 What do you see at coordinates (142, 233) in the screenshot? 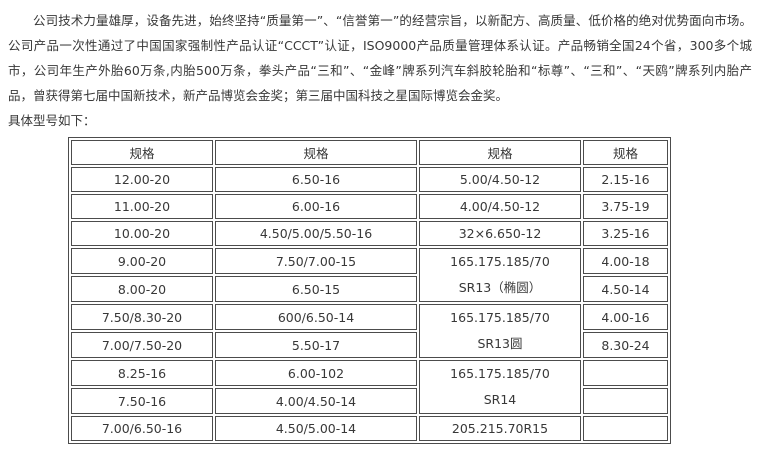
I see `spec-cell: 10.00-20` at bounding box center [142, 233].